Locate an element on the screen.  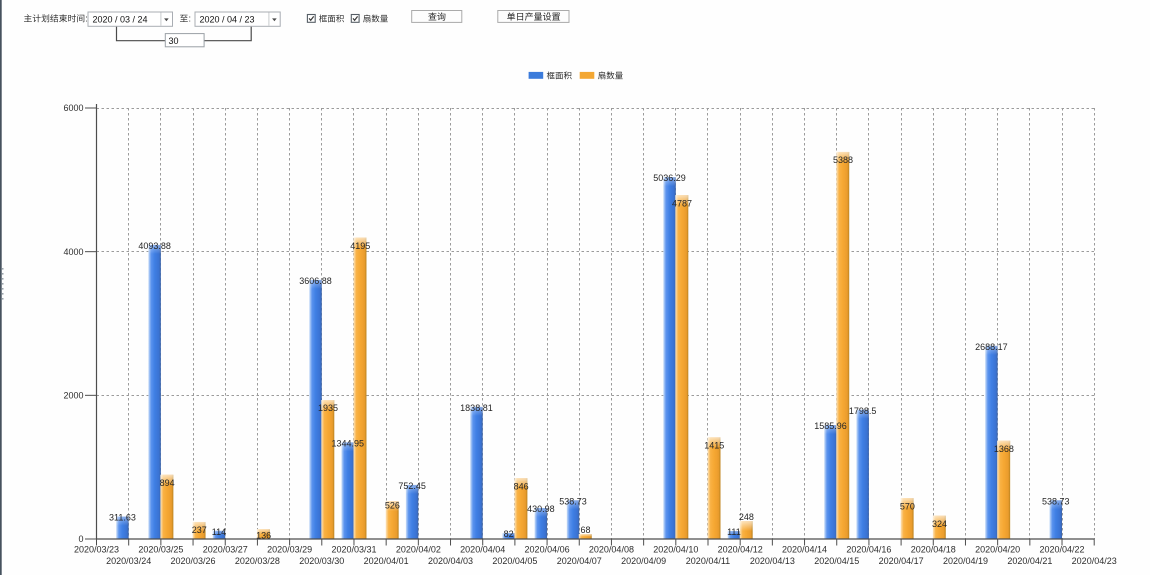
svg-text: 2020/04/16 is located at coordinates (868, 550).